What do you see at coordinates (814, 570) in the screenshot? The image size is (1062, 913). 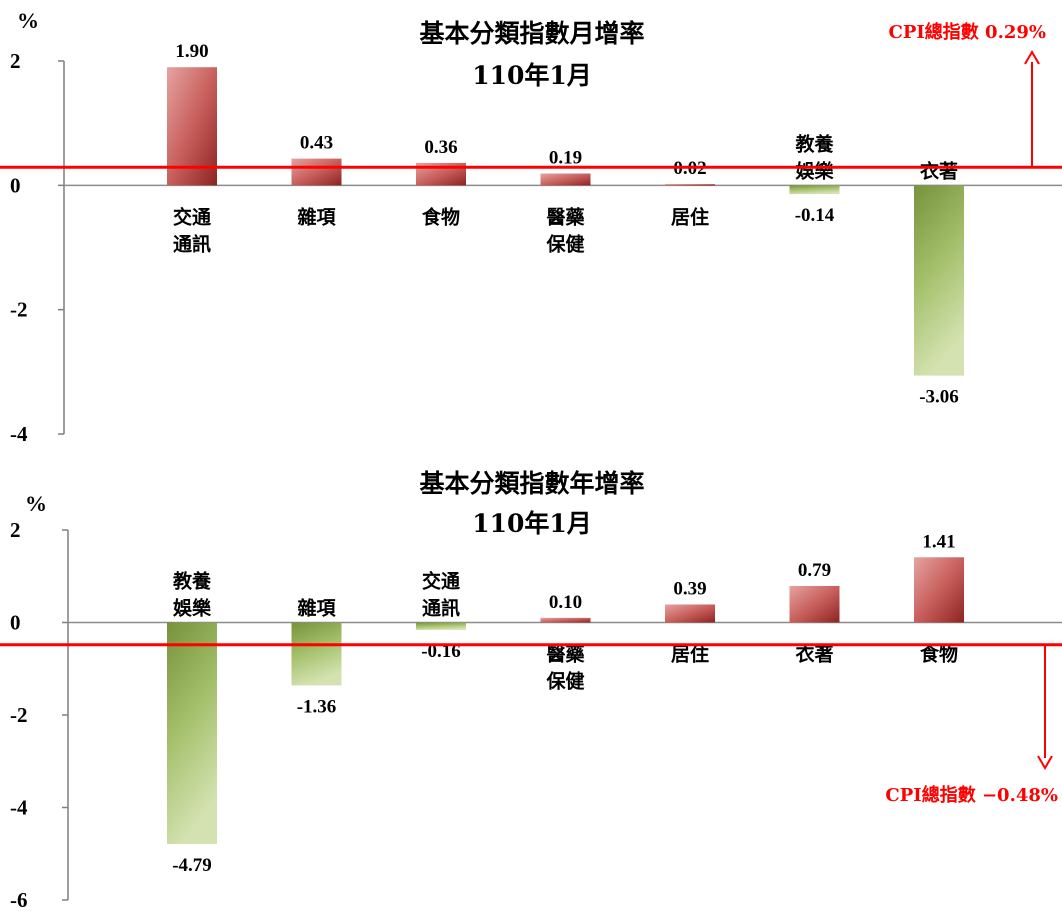 I see `value-label: 0.79` at bounding box center [814, 570].